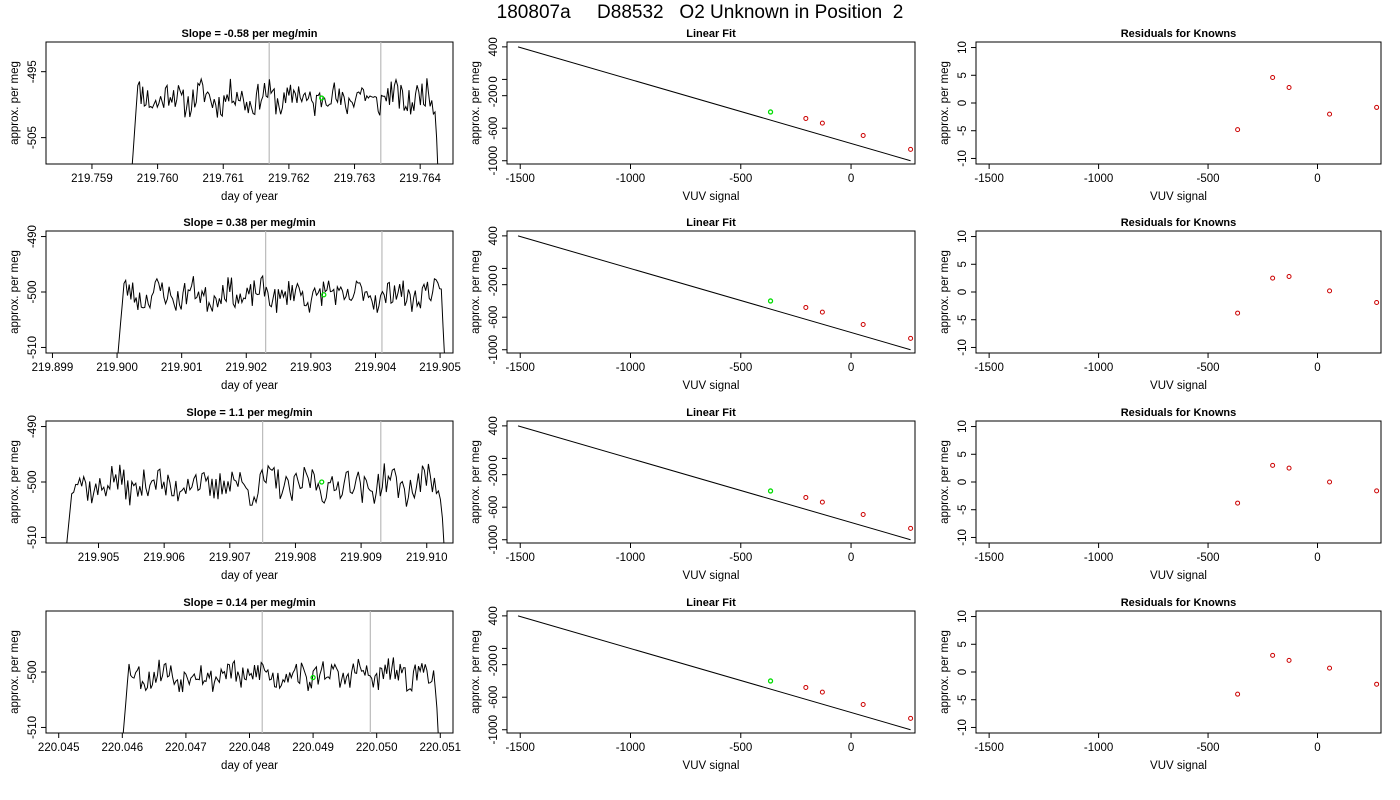 Image resolution: width=1400 pixels, height=800 pixels. I want to click on x-tick-label: 219.910, so click(427, 558).